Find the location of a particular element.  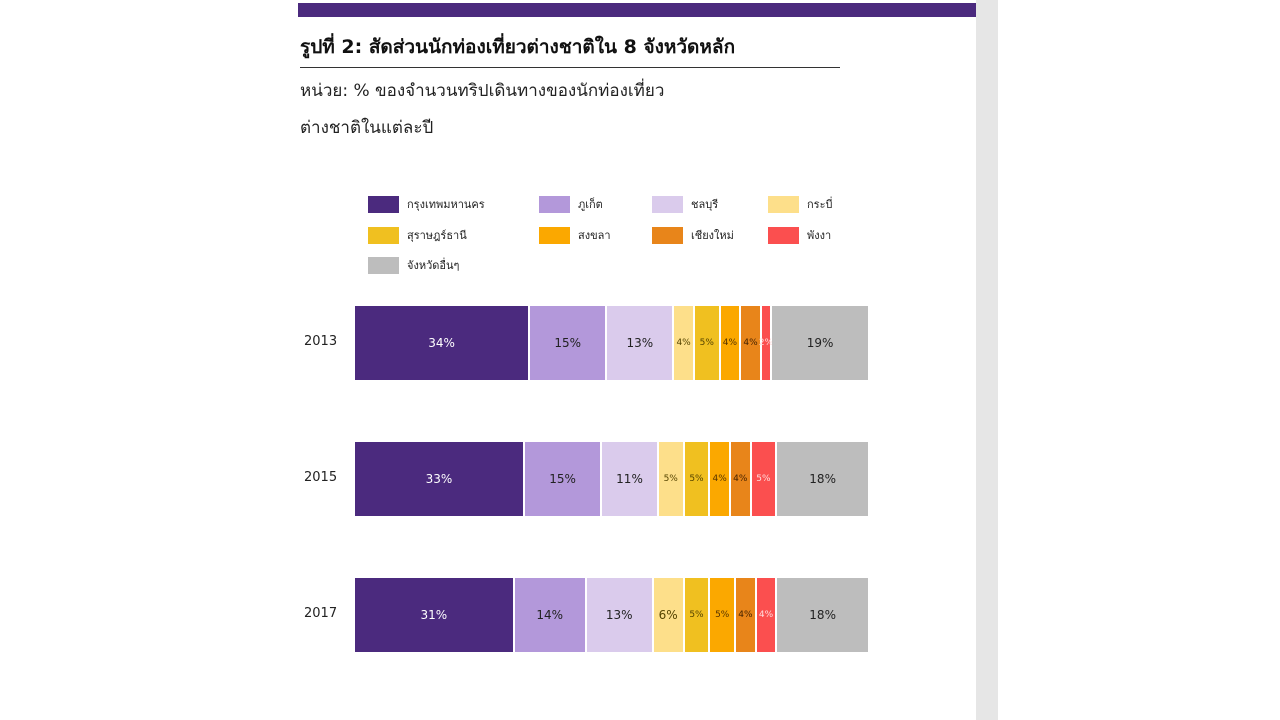

legend-item: กรุงเทพมหานคร is located at coordinates (426, 204).